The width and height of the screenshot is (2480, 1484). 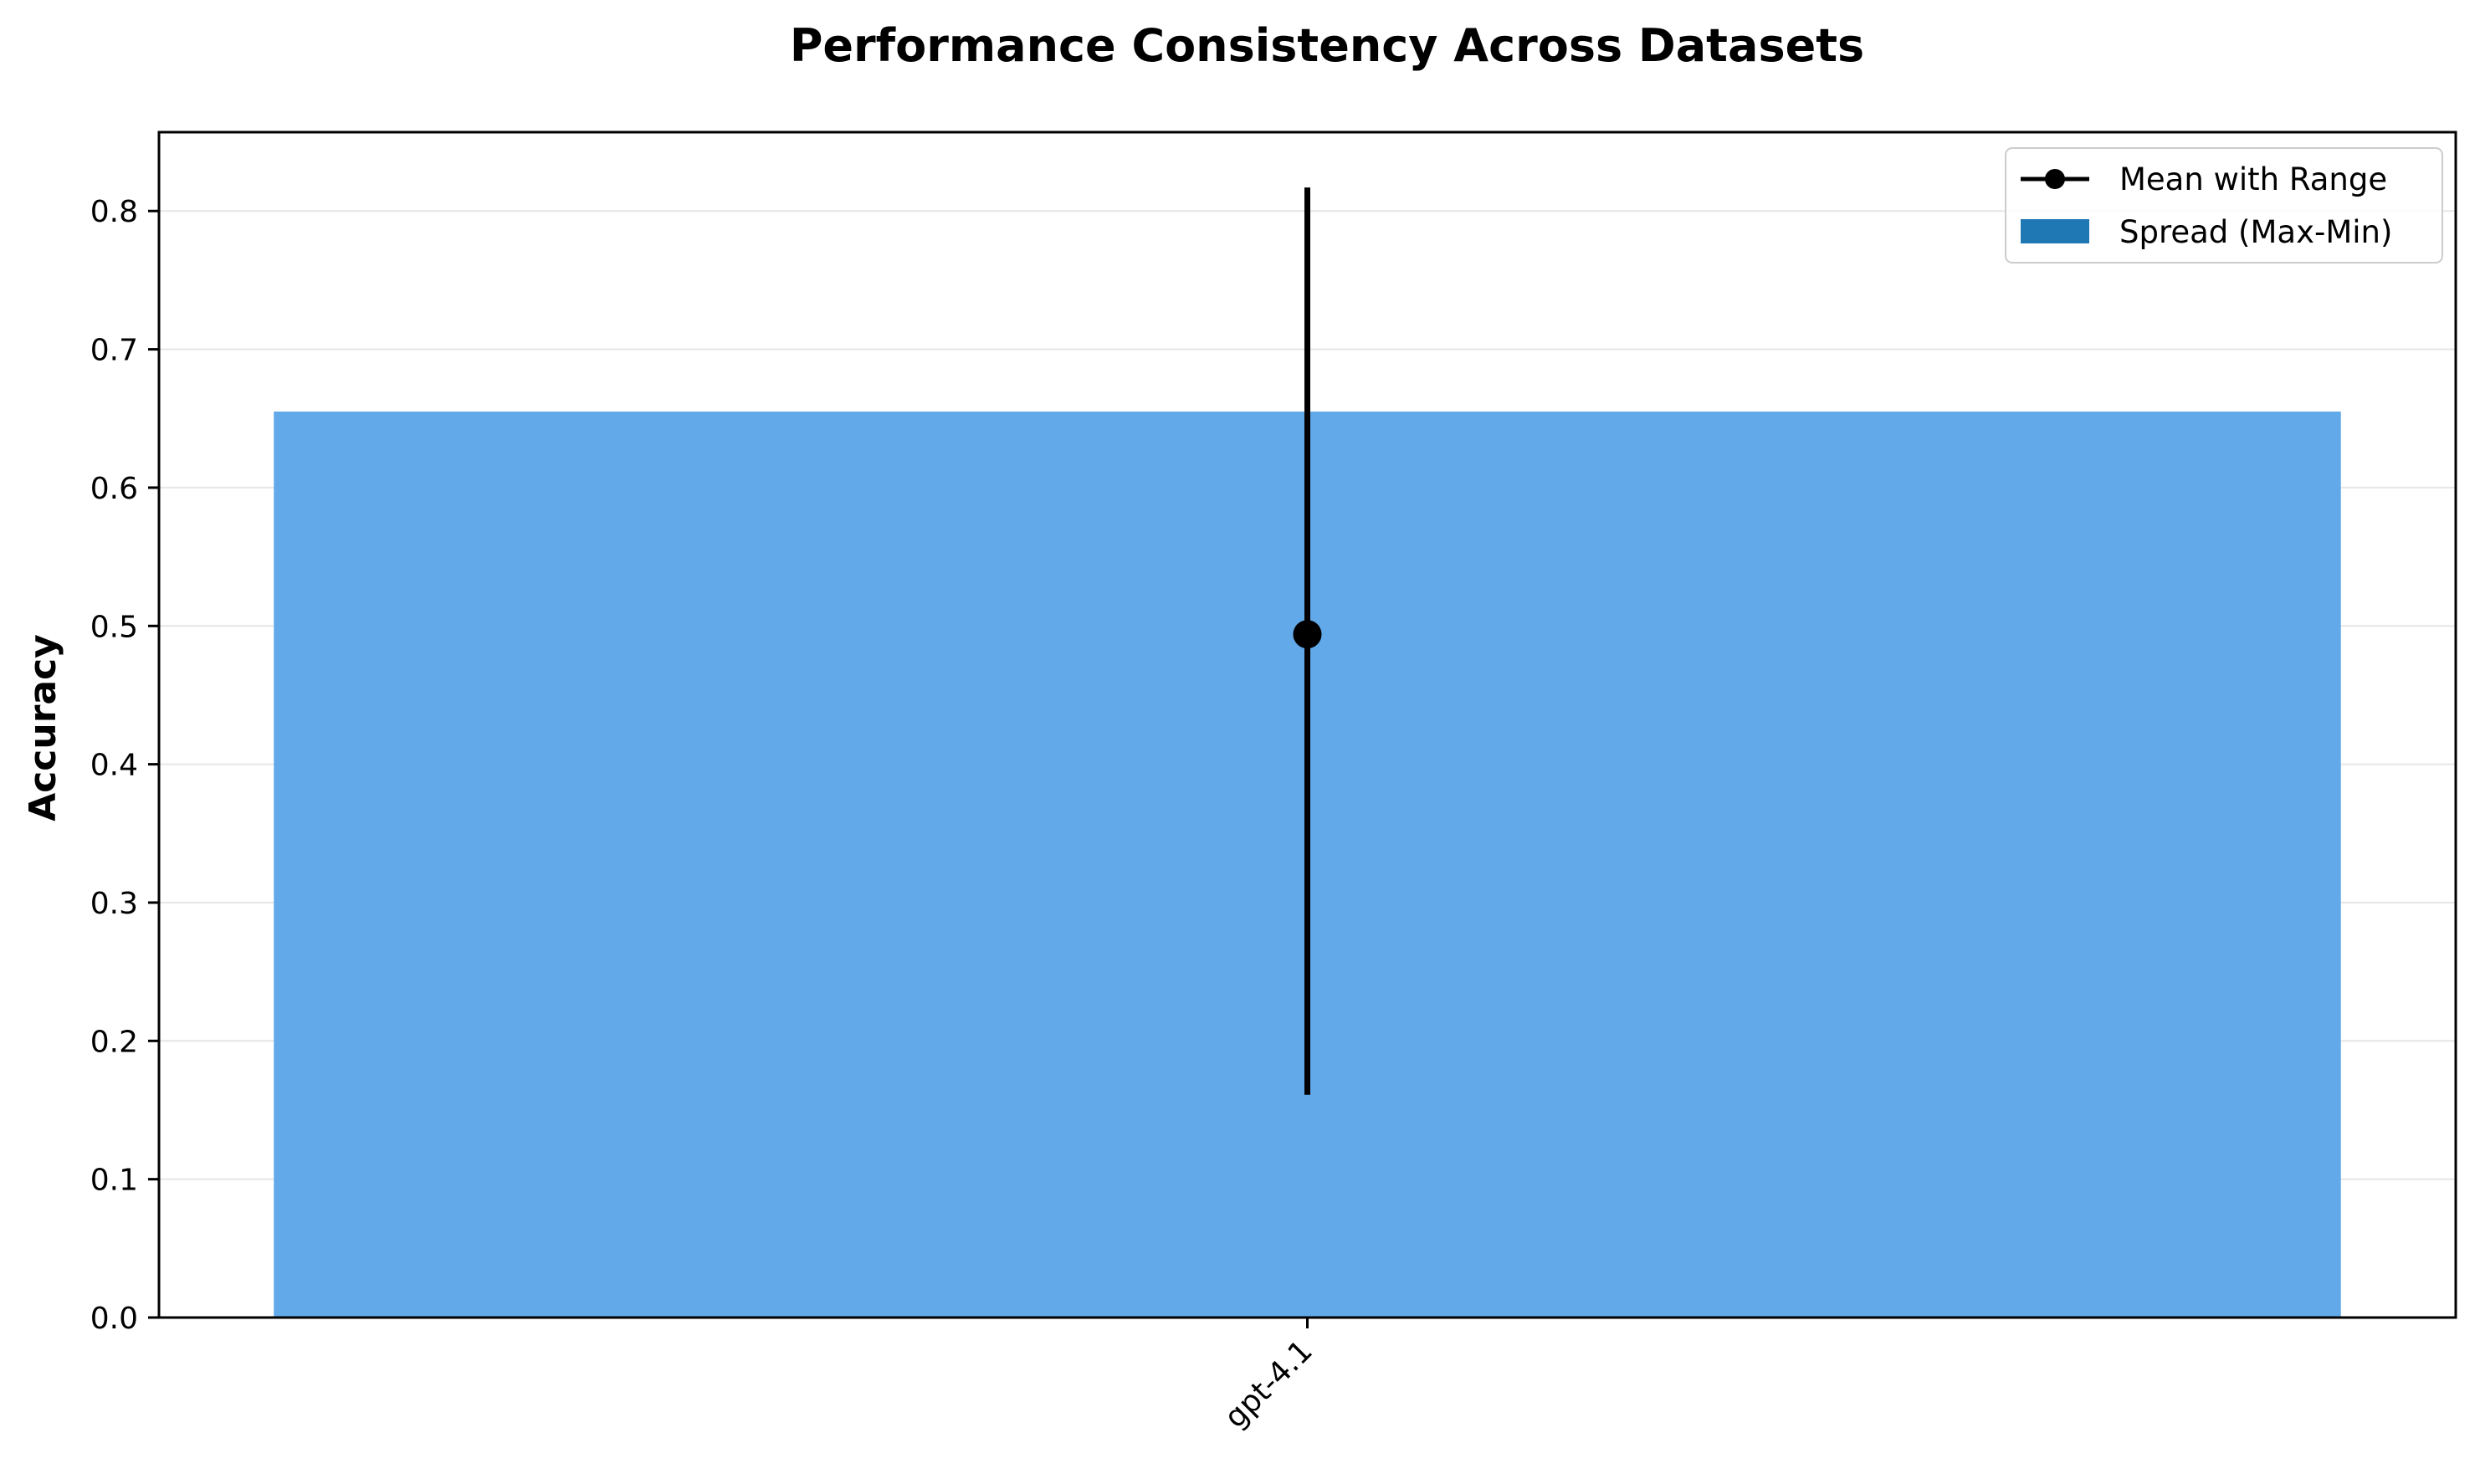 What do you see at coordinates (114, 1042) in the screenshot?
I see `y-tick-label: 0.2` at bounding box center [114, 1042].